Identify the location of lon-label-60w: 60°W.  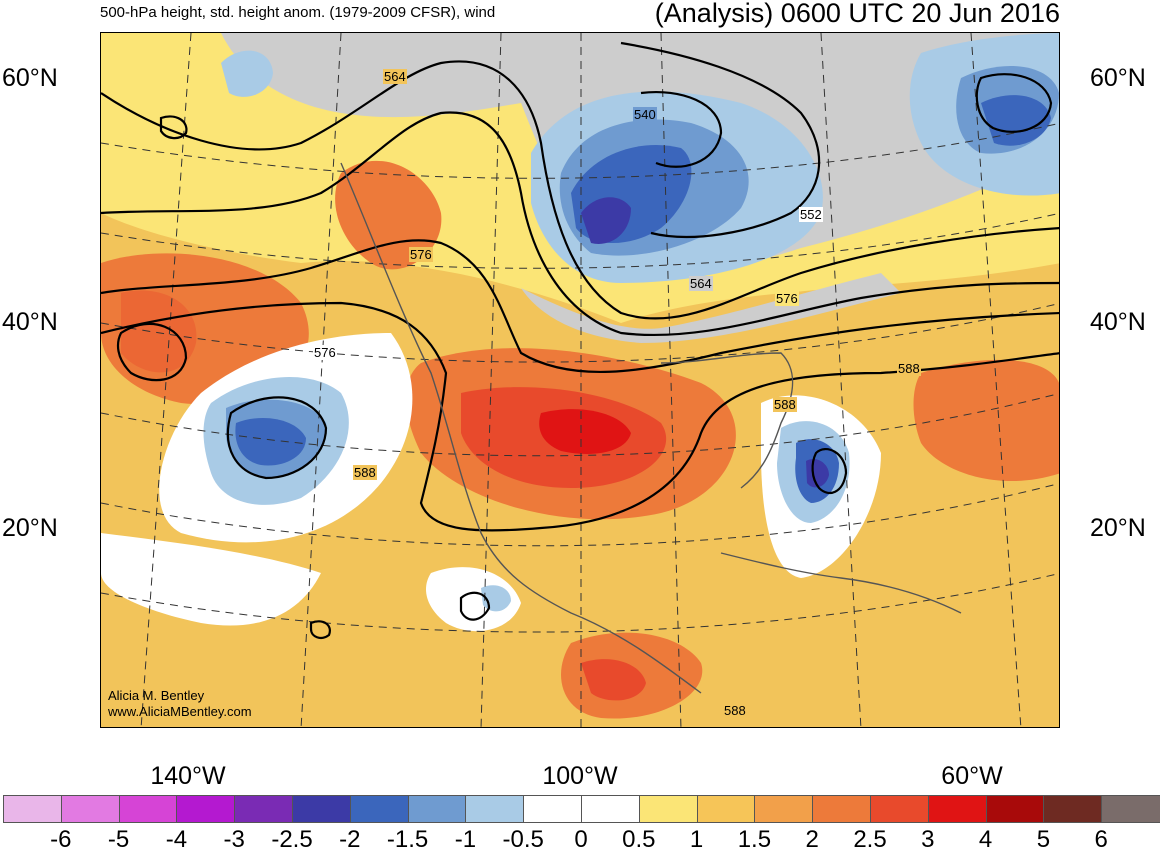
(972, 776).